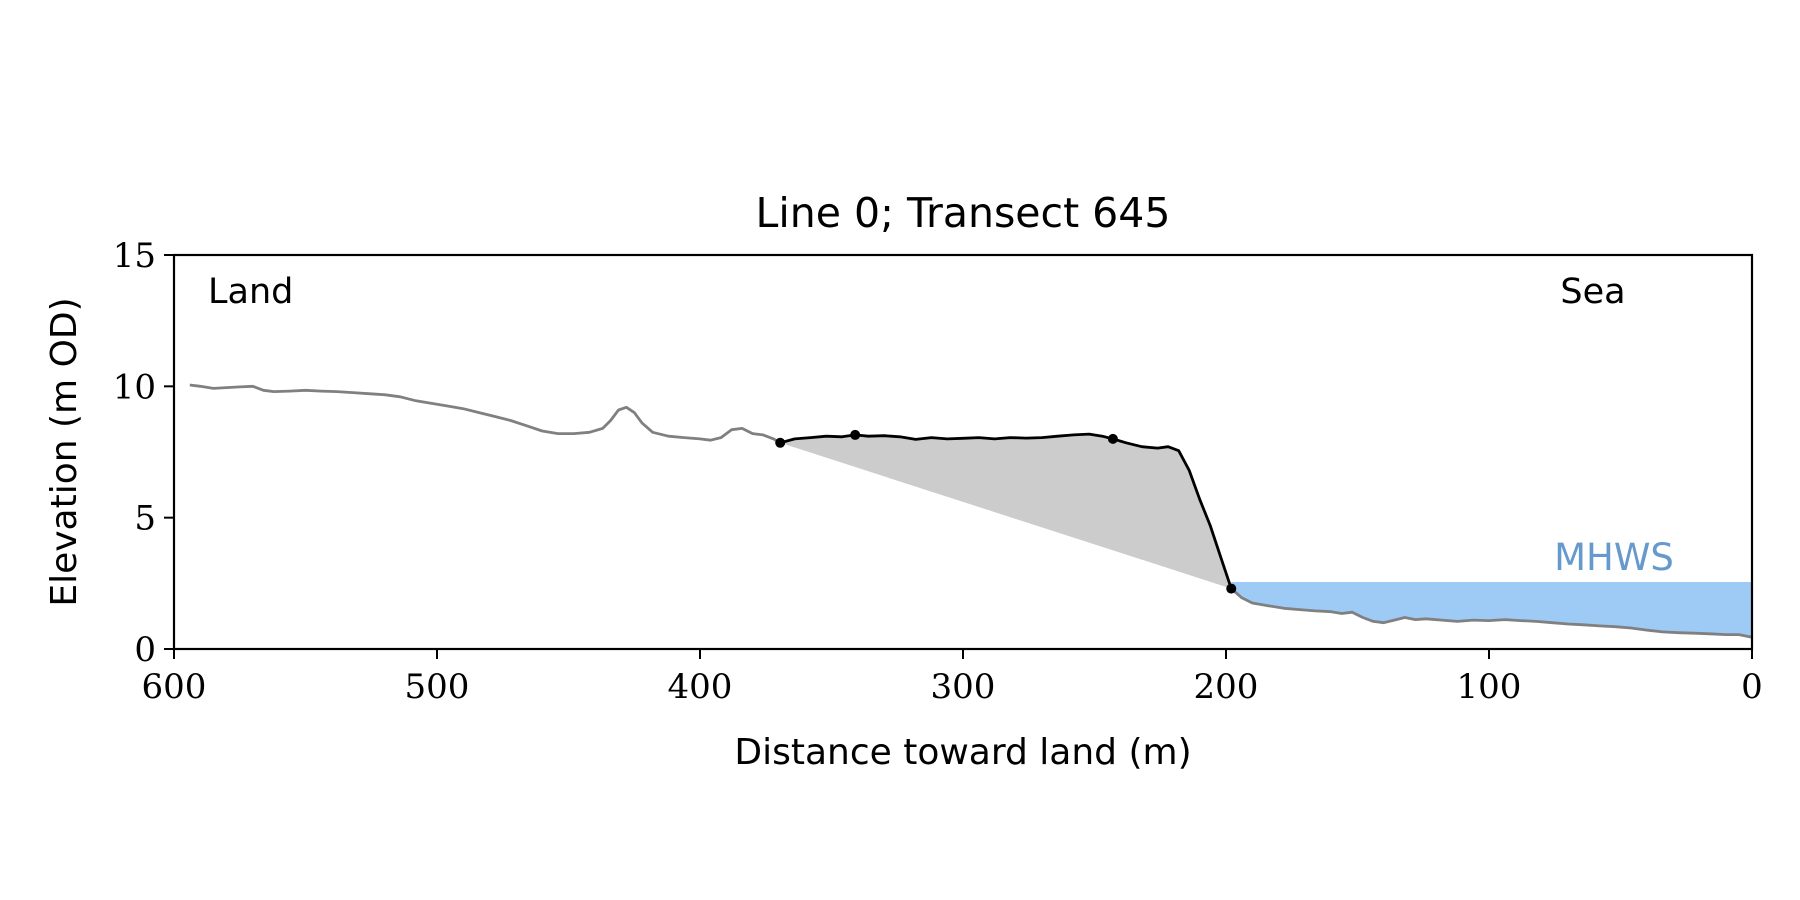 This screenshot has height=900, width=1800. What do you see at coordinates (134, 387) in the screenshot?
I see `y-tick-label: 10` at bounding box center [134, 387].